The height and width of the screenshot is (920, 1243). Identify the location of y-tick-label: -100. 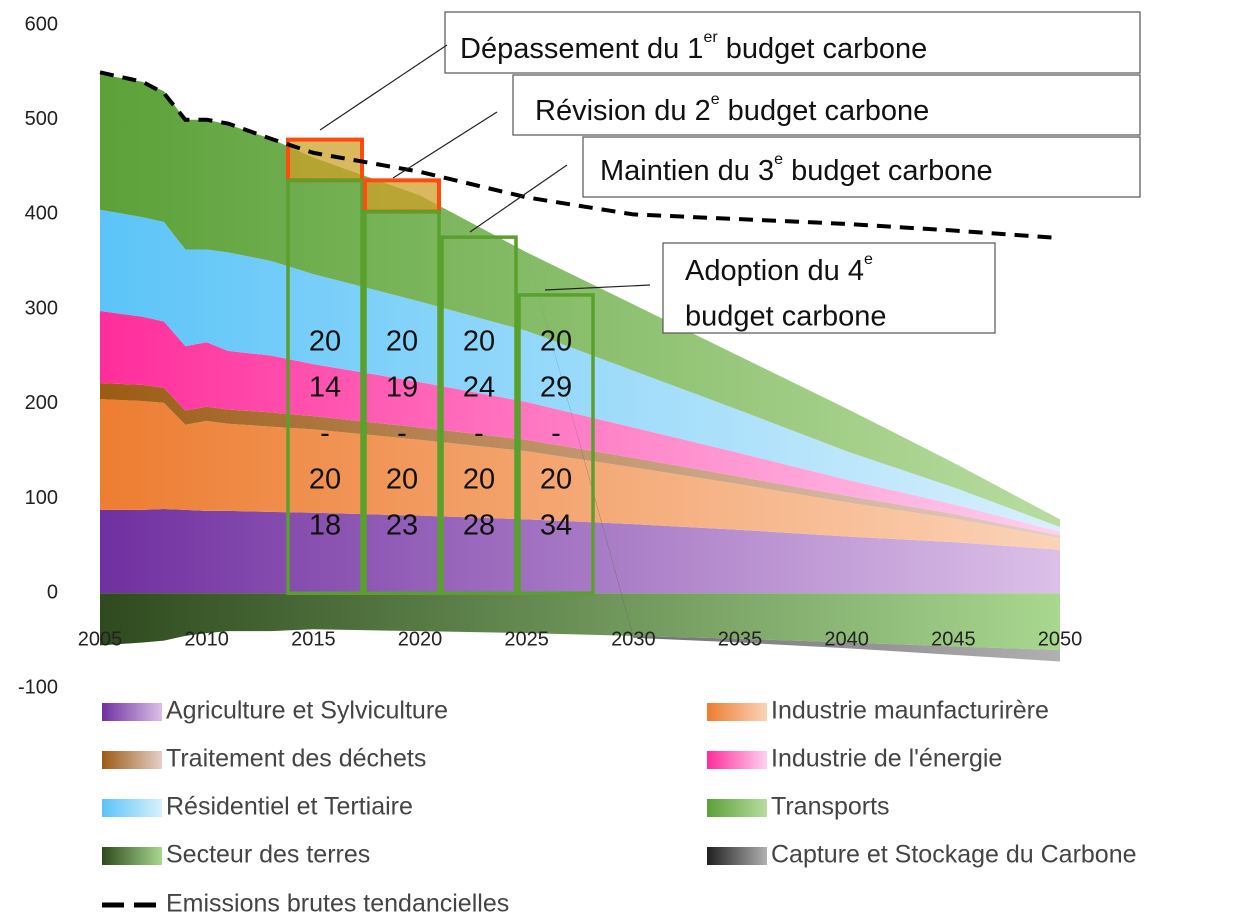
(38, 687).